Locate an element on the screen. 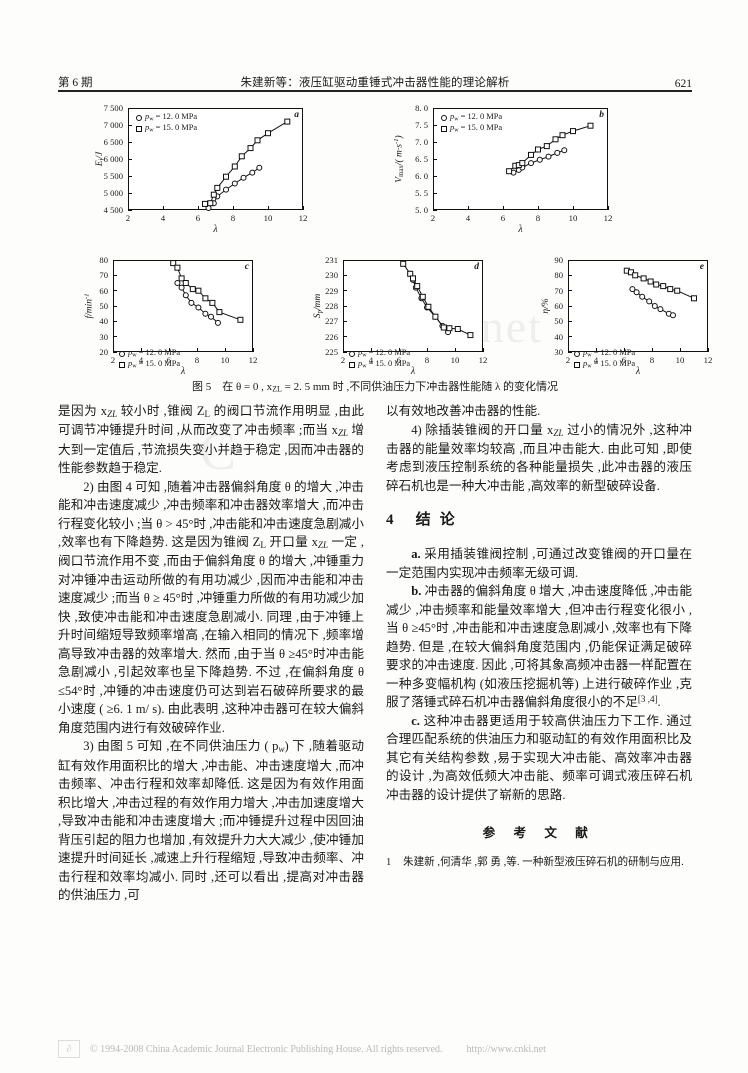 The width and height of the screenshot is (748, 1073). series-layer-b is located at coordinates (550, 149).